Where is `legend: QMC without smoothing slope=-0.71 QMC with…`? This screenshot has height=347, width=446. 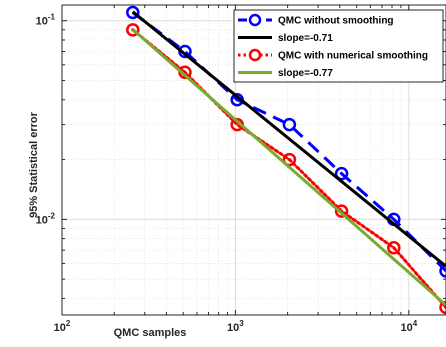
legend: QMC without smoothing slope=-0.71 QMC with… is located at coordinates (338, 46).